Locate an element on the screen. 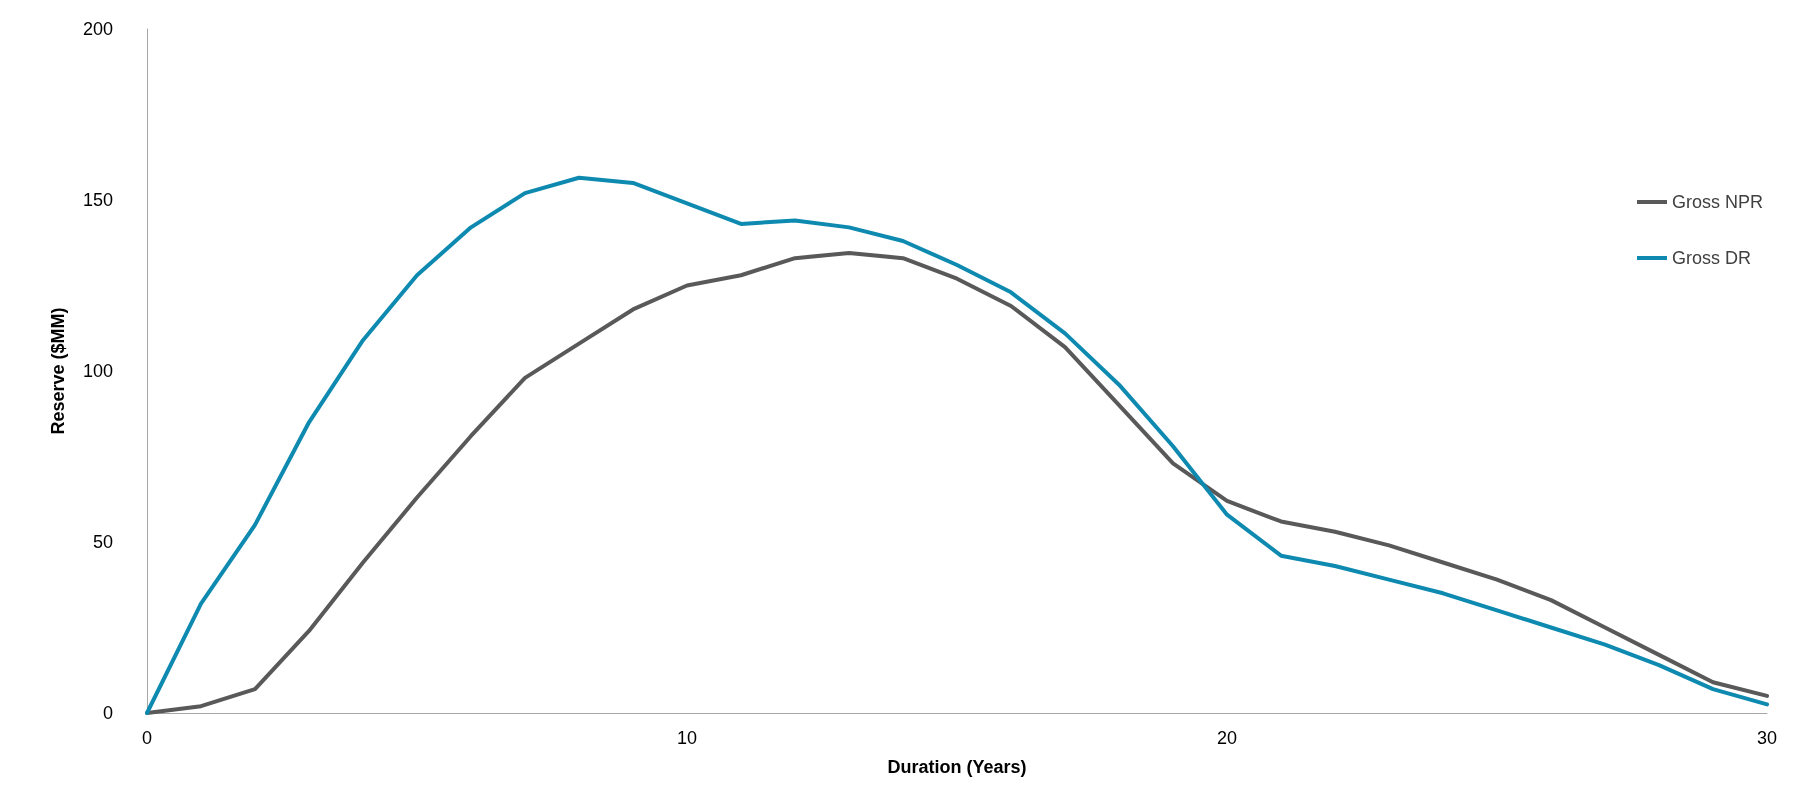 The width and height of the screenshot is (1807, 811). y-tick-label: 0 is located at coordinates (107, 713).